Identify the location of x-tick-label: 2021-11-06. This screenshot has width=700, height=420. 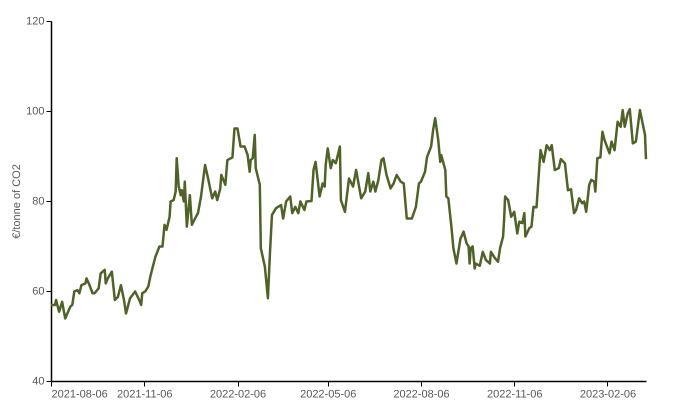
(144, 394).